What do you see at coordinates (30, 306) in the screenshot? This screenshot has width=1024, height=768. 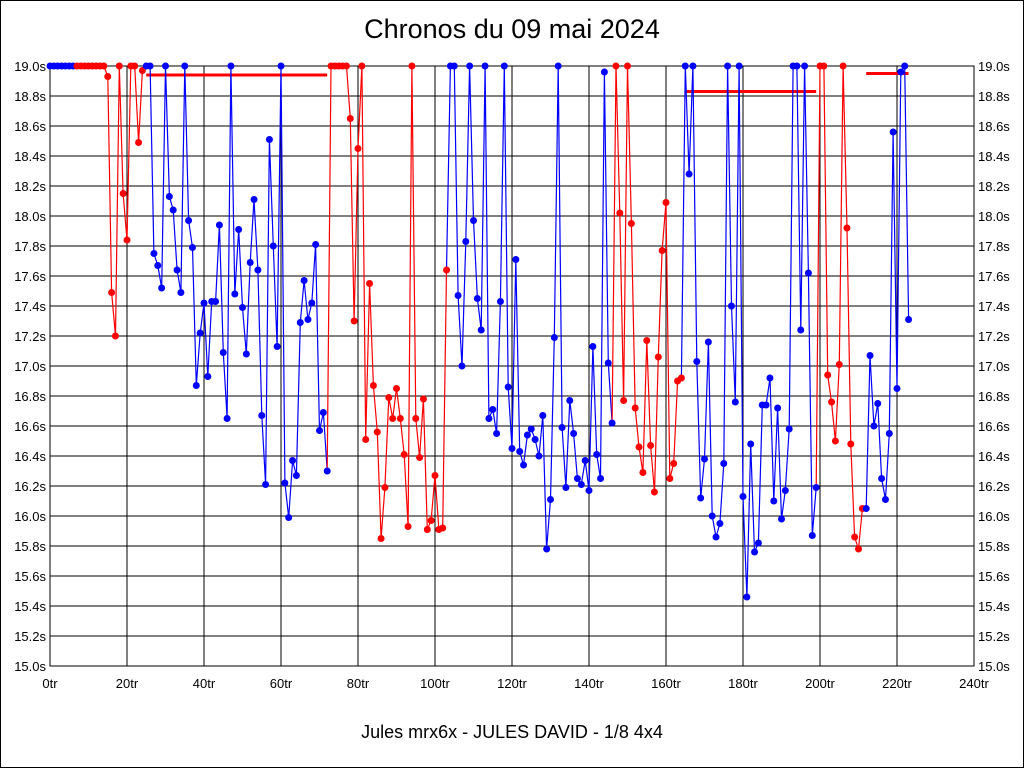 I see `y-tick-label-left: 17.4s` at bounding box center [30, 306].